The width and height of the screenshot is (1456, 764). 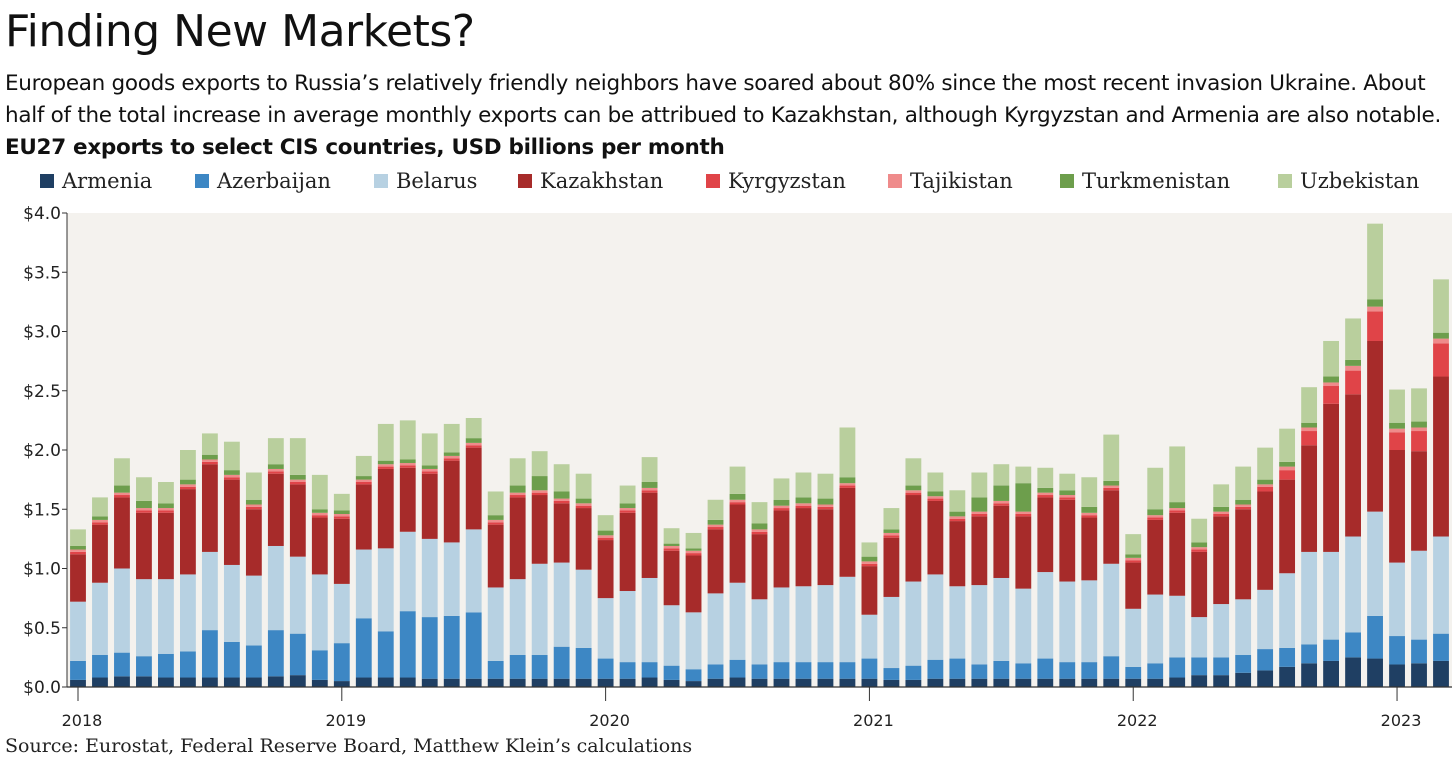 I want to click on y-tick-label: $1.0, so click(x=42, y=570).